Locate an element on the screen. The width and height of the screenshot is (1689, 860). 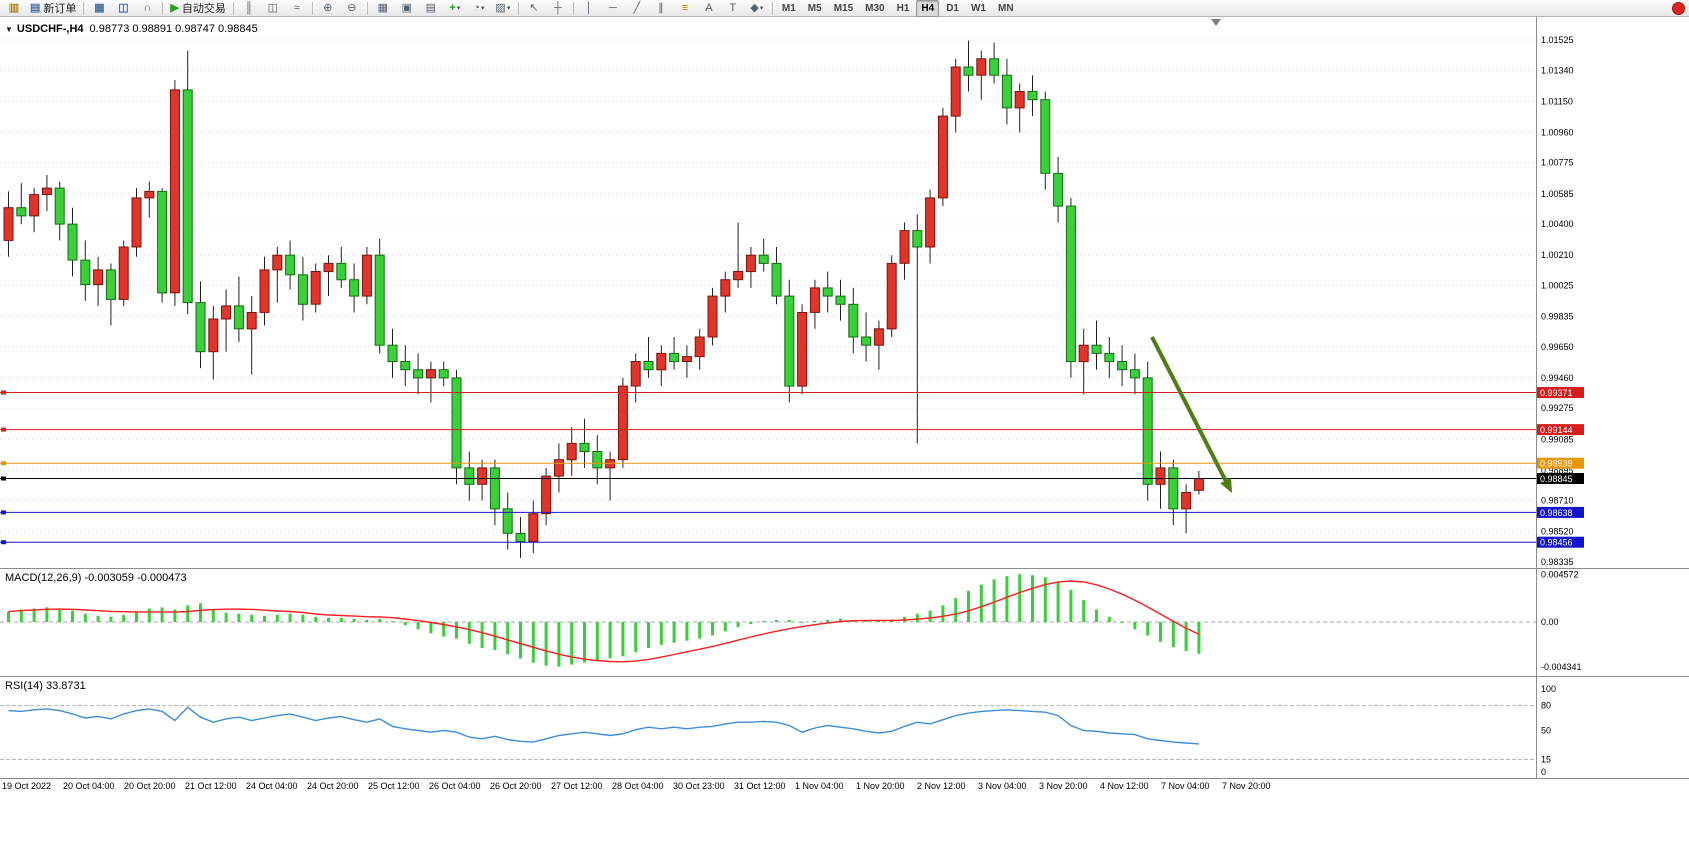
add-indicator-button: + ▾ is located at coordinates (455, 8).